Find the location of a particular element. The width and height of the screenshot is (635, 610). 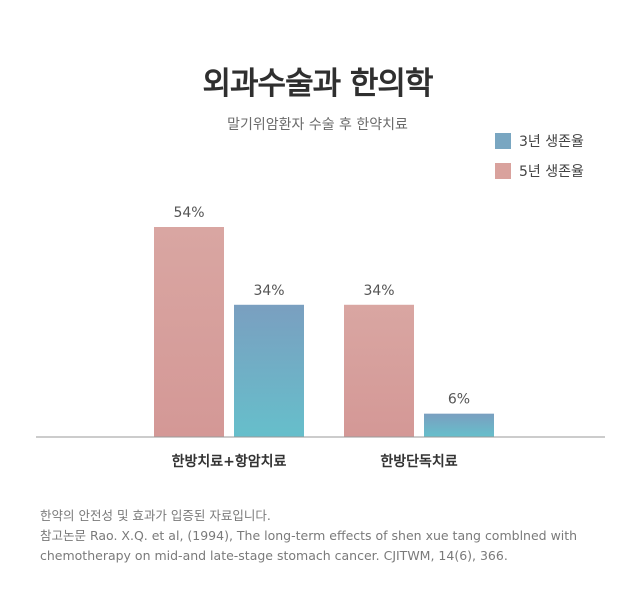

category-label-2: 한방단독치료 is located at coordinates (418, 461).